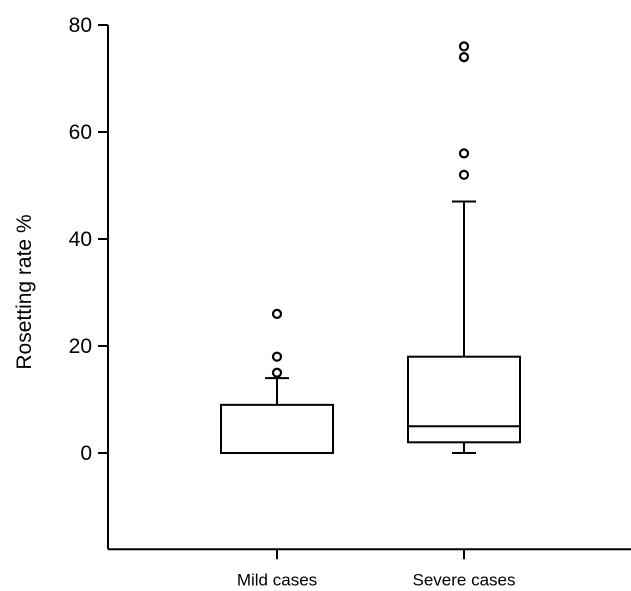 The width and height of the screenshot is (631, 591). I want to click on y-tick-label: 20, so click(80, 346).